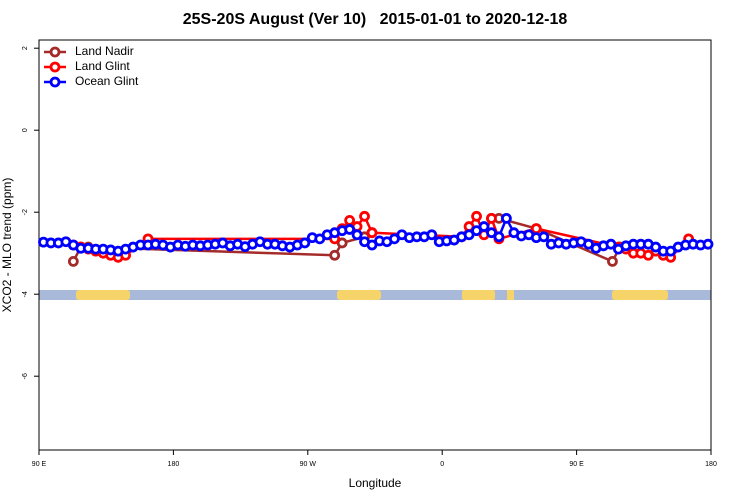  Describe the element at coordinates (102, 66) in the screenshot. I see `legend-label: Land Glint` at that location.